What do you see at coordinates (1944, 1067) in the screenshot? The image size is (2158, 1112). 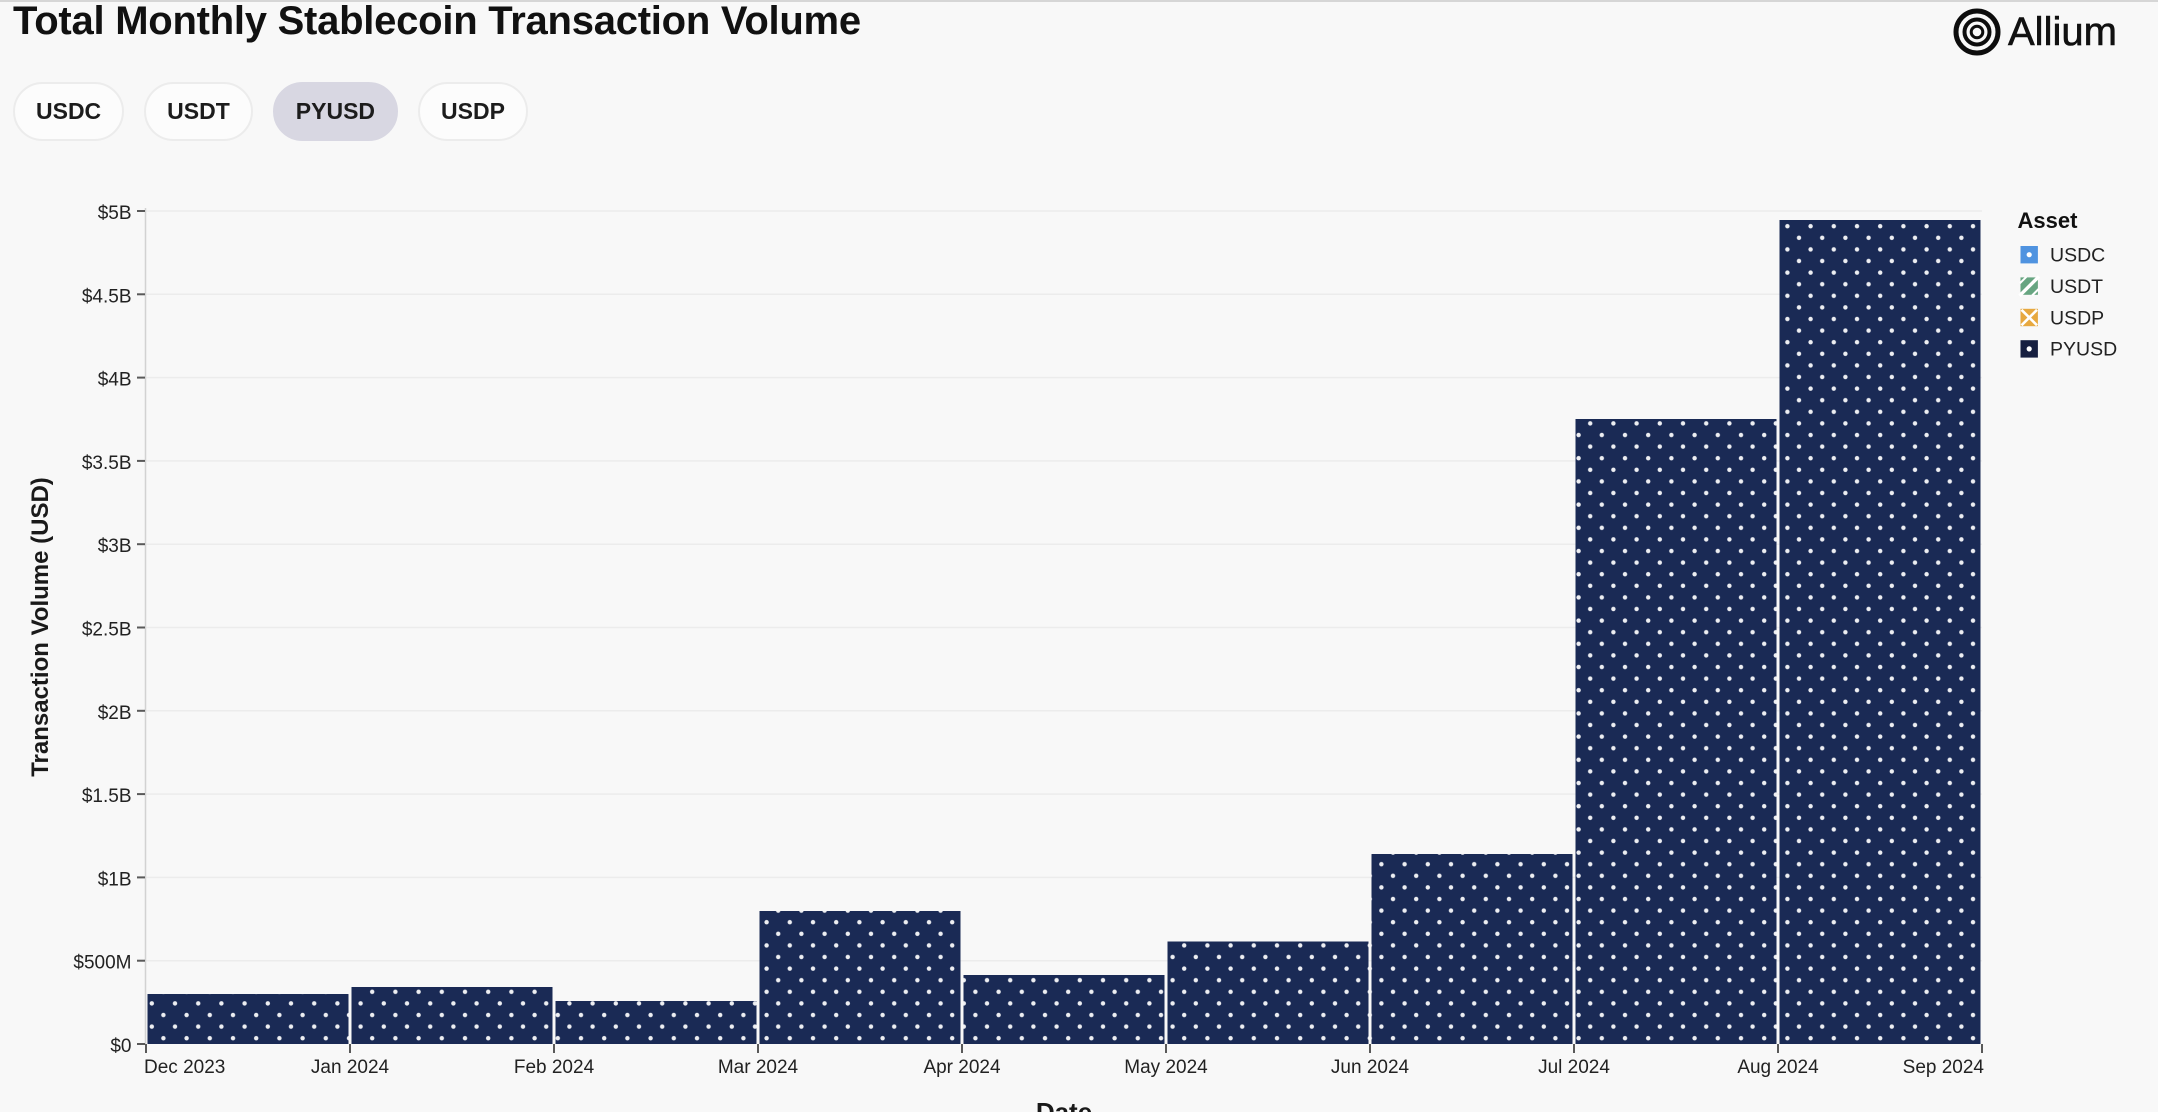 I see `svg-text: Sep 2024` at bounding box center [1944, 1067].